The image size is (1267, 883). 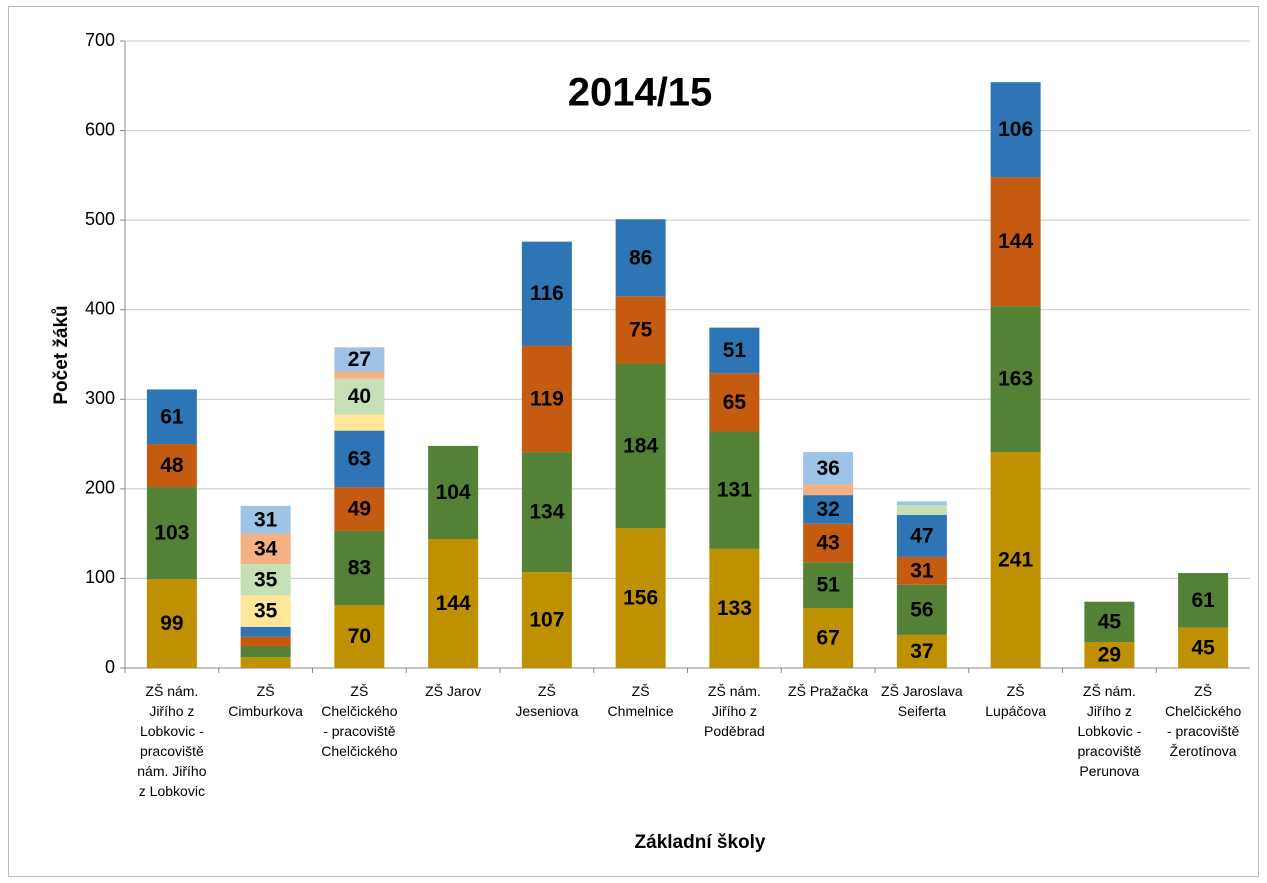 I want to click on x-tick-label-line: Jiřího z, so click(x=734, y=711).